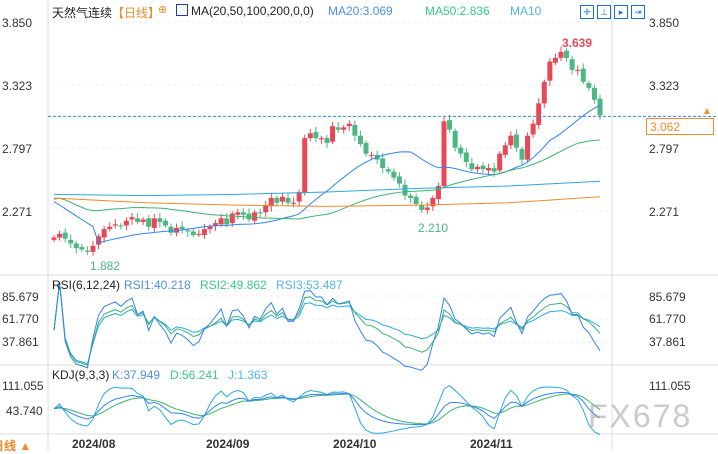 The image size is (718, 454). Describe the element at coordinates (233, 285) in the screenshot. I see `rsi2-value: RSI2:49.862` at that location.